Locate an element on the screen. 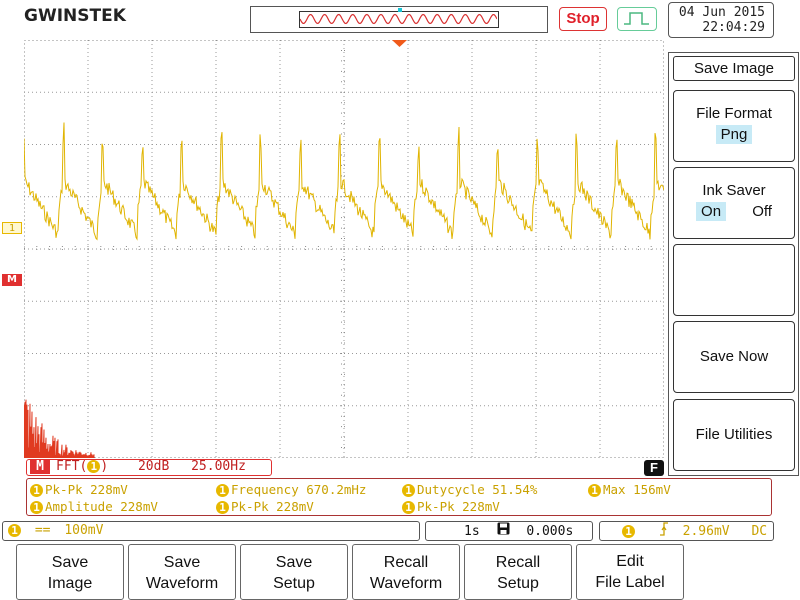 This screenshot has height=600, width=800. trigger-status: 1 2.96mV DC is located at coordinates (686, 531).